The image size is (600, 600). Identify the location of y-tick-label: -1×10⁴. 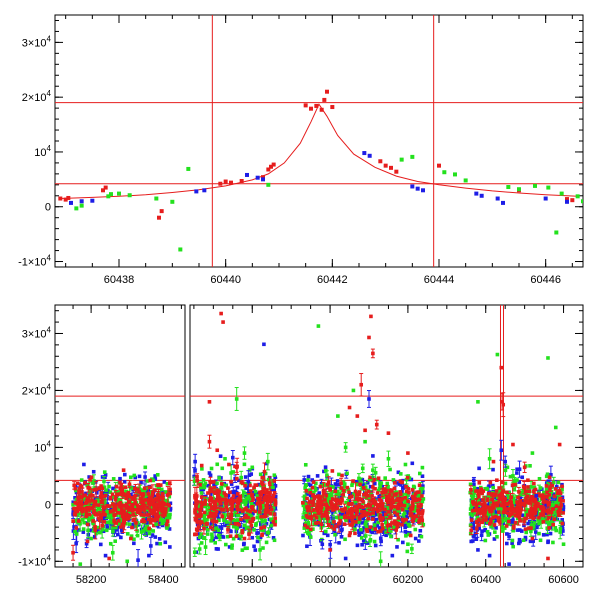
(34, 261).